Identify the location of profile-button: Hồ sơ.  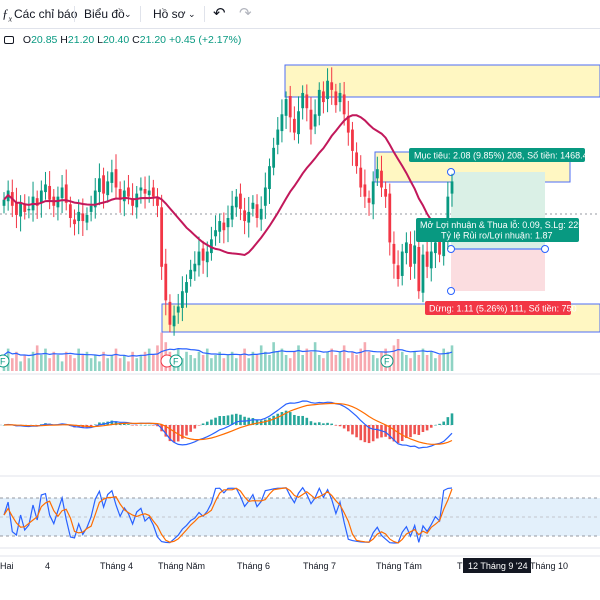
(169, 14).